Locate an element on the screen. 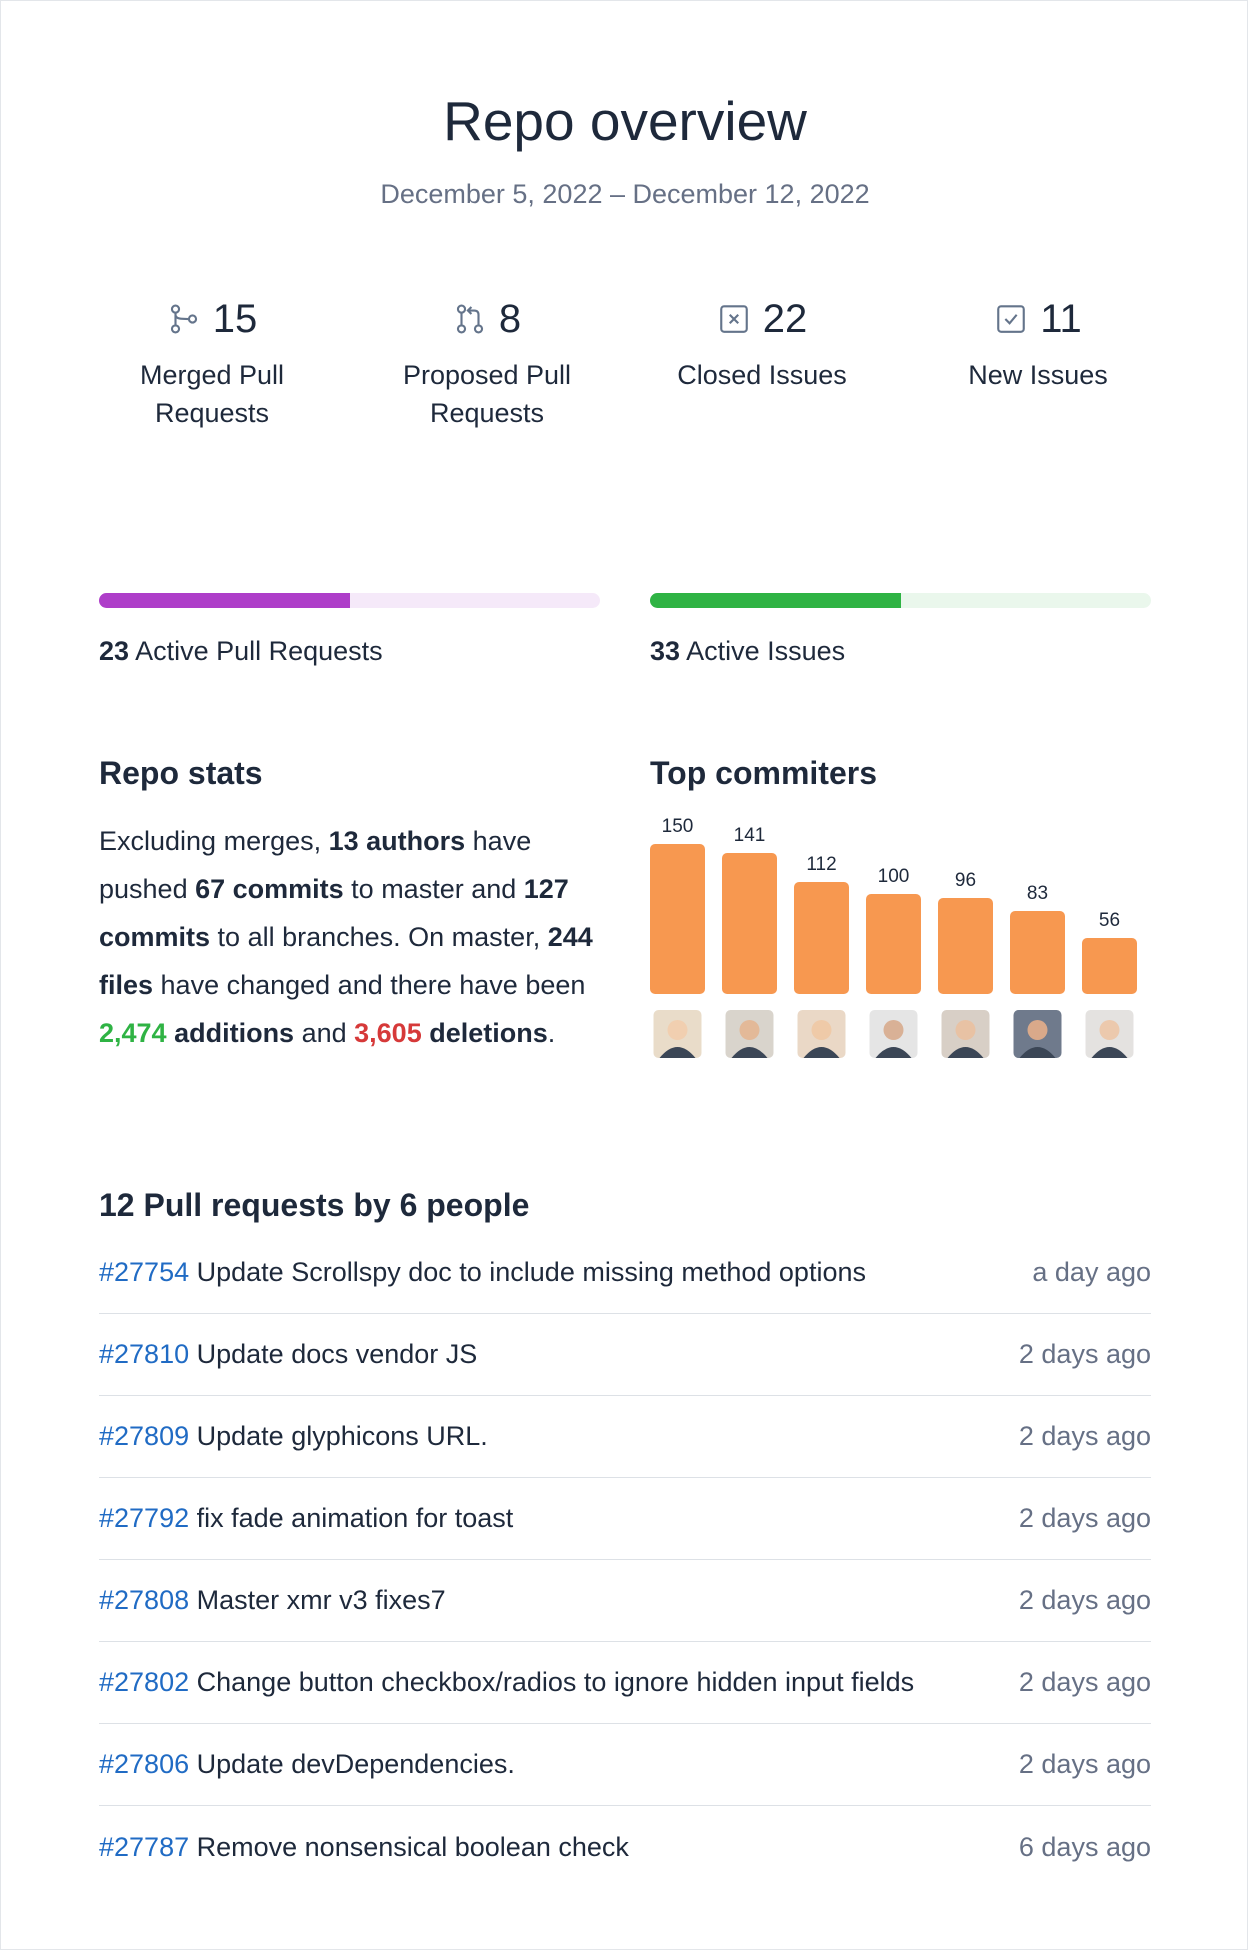 The height and width of the screenshot is (1950, 1248). pr-title: Update devDependencies. is located at coordinates (355, 1764).